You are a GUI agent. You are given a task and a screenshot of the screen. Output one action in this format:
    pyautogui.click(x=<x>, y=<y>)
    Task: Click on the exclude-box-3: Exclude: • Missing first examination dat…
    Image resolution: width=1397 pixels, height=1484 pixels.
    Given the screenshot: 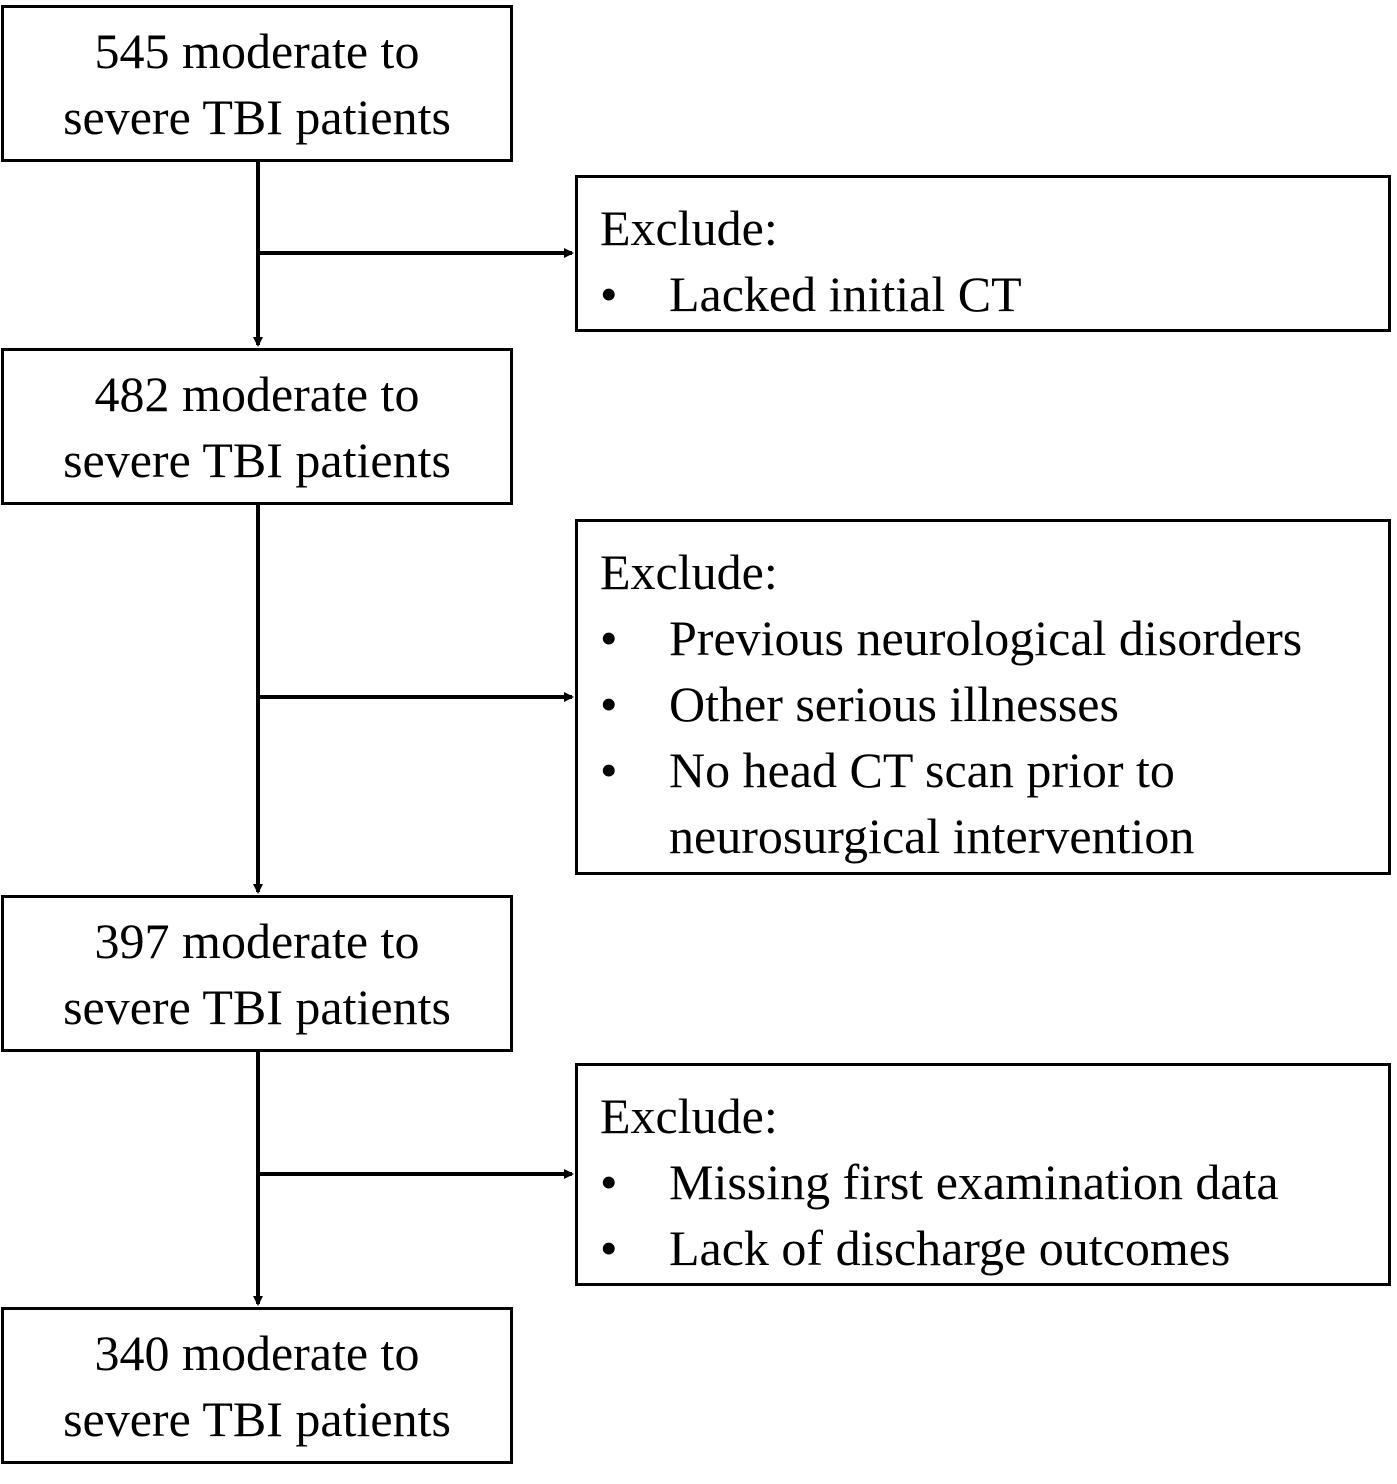 What is the action you would take?
    pyautogui.click(x=983, y=1174)
    